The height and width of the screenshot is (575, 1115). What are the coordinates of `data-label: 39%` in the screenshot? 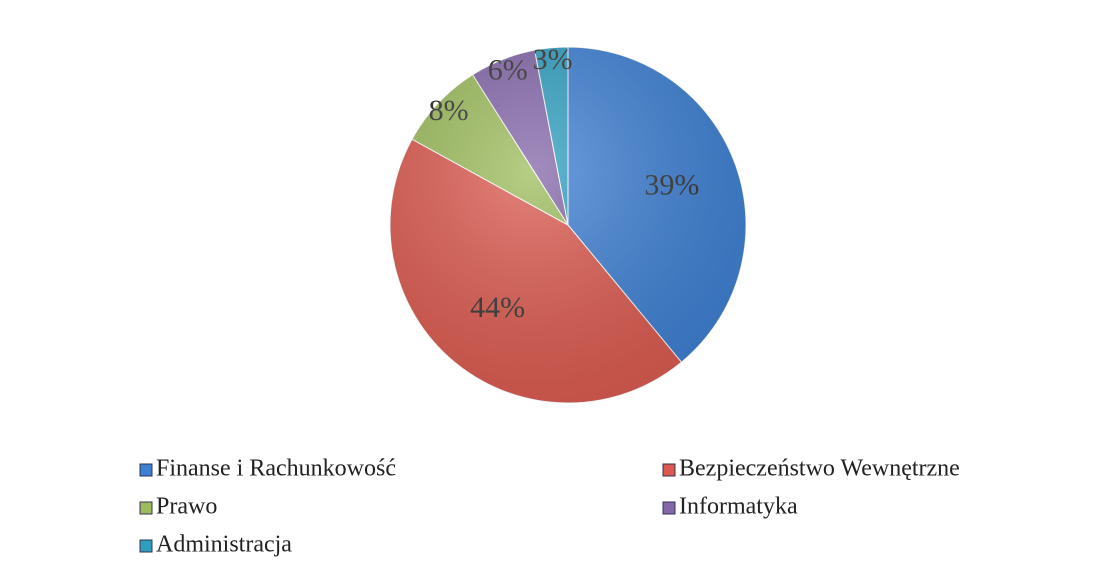 It's located at (671, 185).